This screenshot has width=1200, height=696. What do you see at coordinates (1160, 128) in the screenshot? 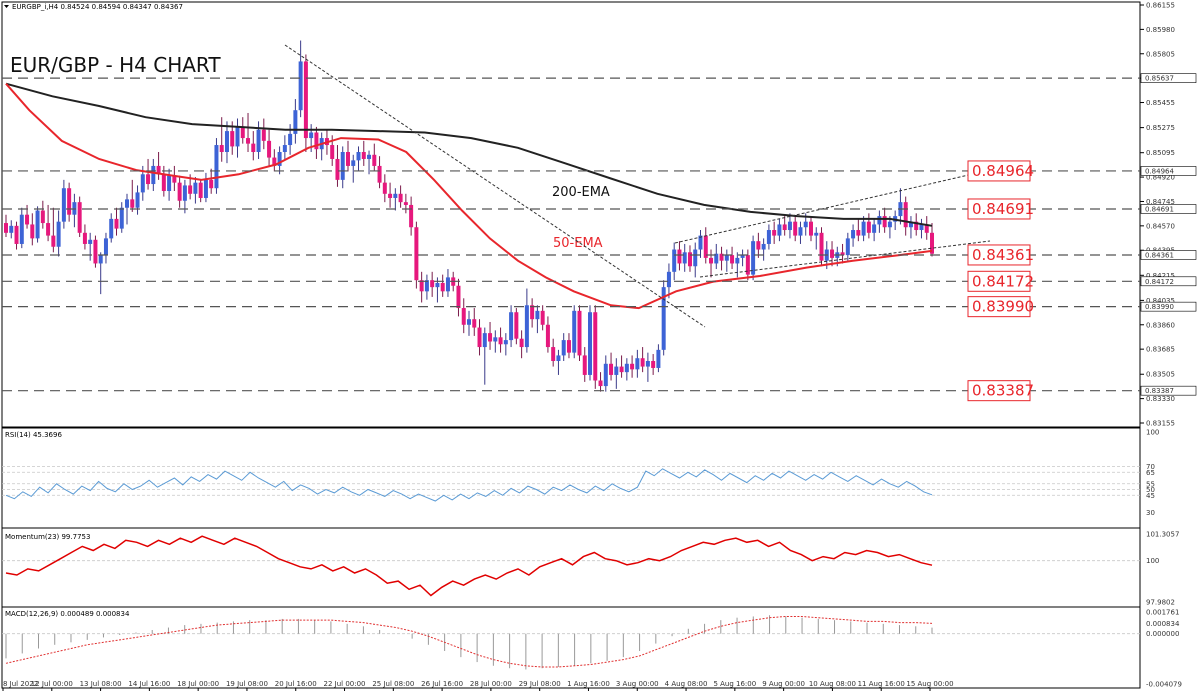
I see `y-tick-label: 0.85275` at bounding box center [1160, 128].